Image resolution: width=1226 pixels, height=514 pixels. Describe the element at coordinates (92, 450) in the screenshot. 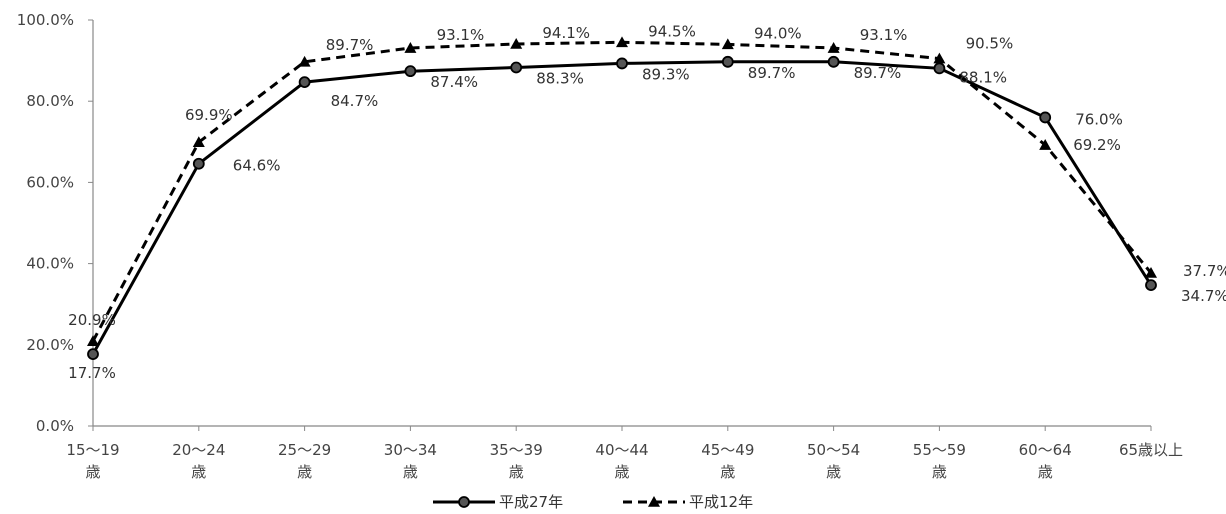

I see `x-tick-label: 15〜19` at that location.